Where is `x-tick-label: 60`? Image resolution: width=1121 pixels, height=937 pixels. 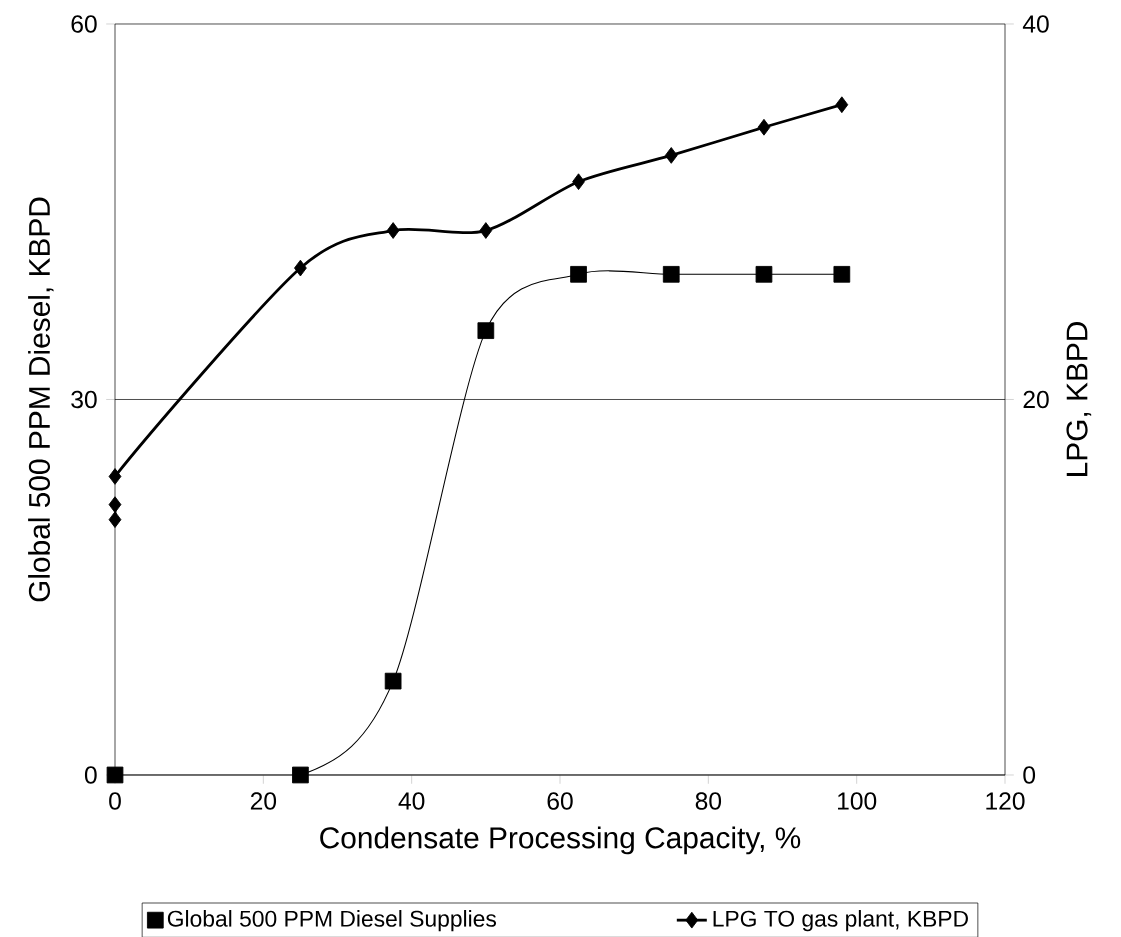 x-tick-label: 60 is located at coordinates (560, 801).